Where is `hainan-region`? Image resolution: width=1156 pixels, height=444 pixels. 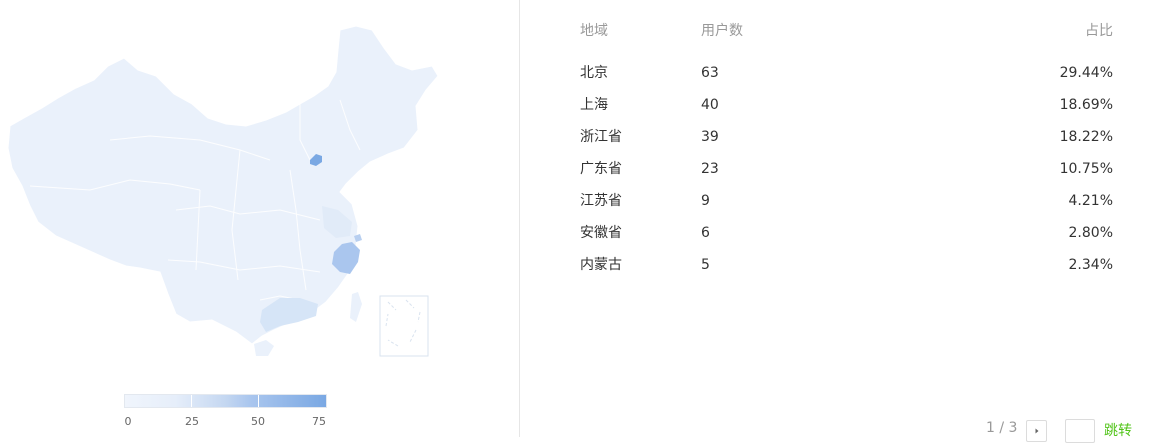 hainan-region is located at coordinates (264, 348).